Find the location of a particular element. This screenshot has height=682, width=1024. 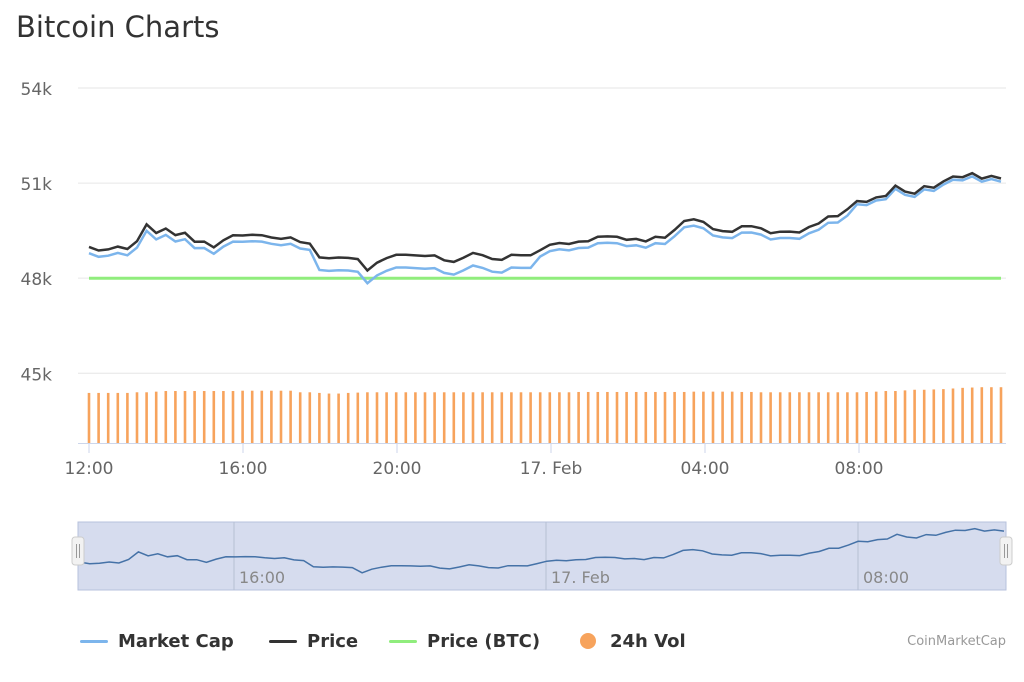

volume-bars is located at coordinates (545, 415).